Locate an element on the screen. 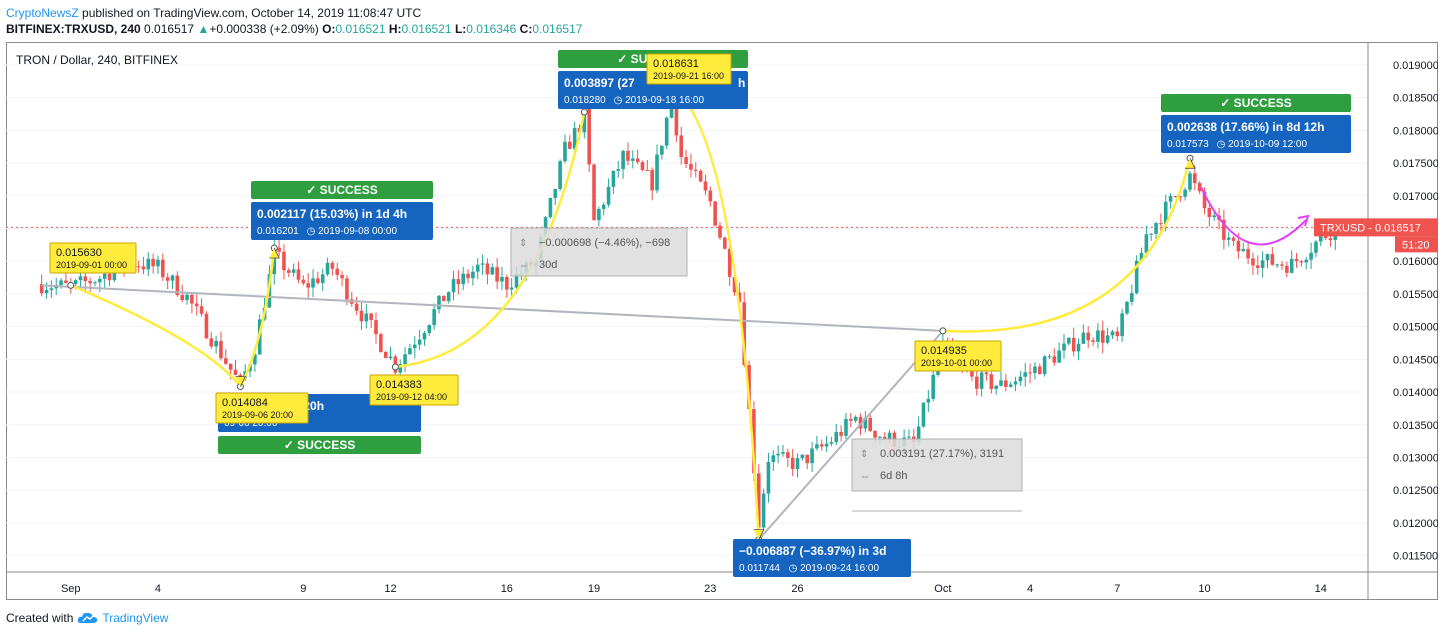 The image size is (1444, 637). tradingview-brand: TradingView is located at coordinates (135, 618).